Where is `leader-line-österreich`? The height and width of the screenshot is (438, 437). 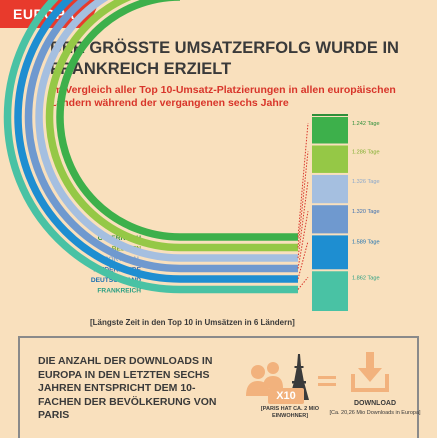 leader-line-österreich is located at coordinates (303, 180).